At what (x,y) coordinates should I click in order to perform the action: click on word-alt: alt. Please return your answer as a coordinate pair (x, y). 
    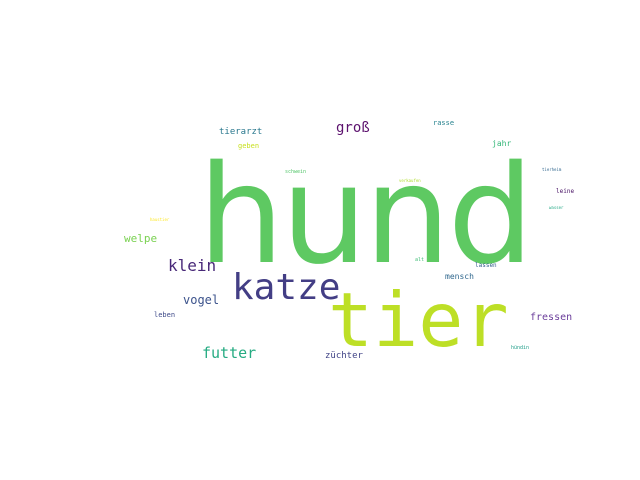
    Looking at the image, I should click on (420, 260).